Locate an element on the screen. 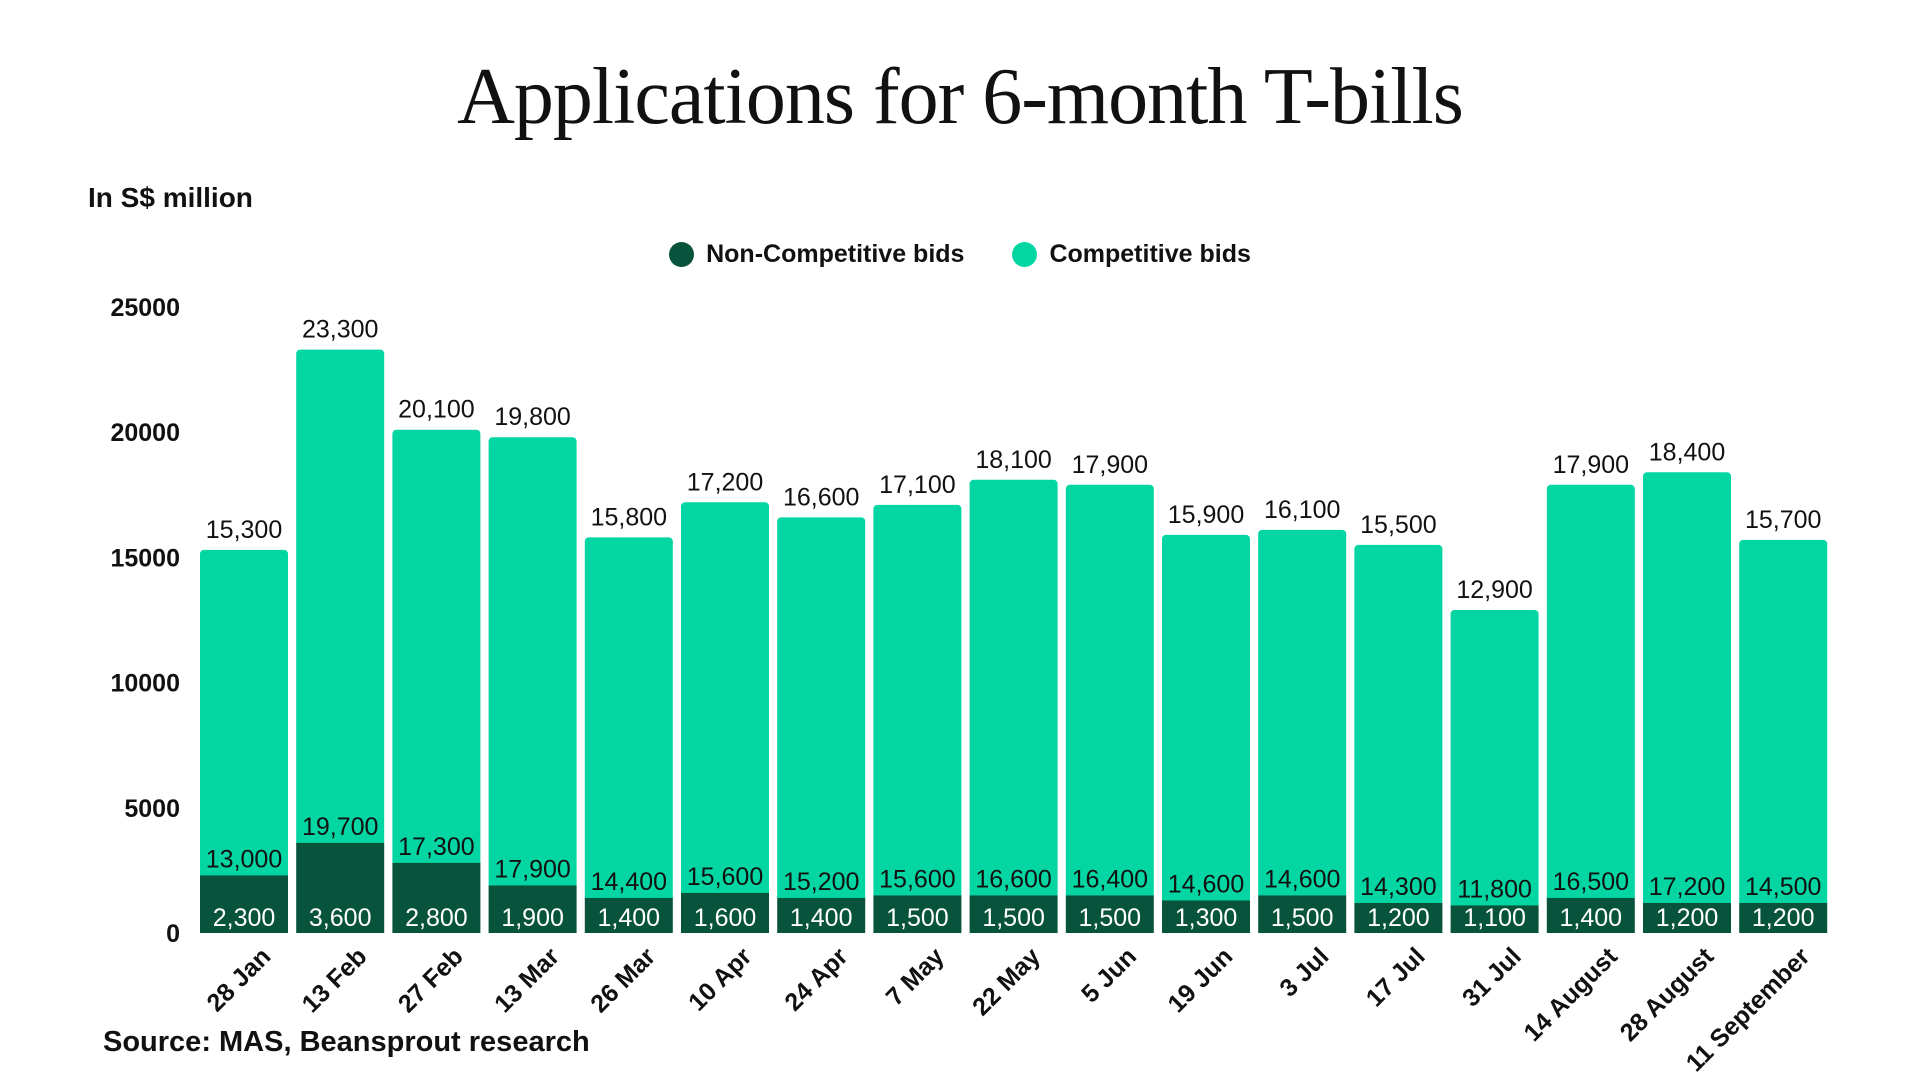 The height and width of the screenshot is (1080, 1920). bar-non-competitive-5-jun is located at coordinates (1109, 914).